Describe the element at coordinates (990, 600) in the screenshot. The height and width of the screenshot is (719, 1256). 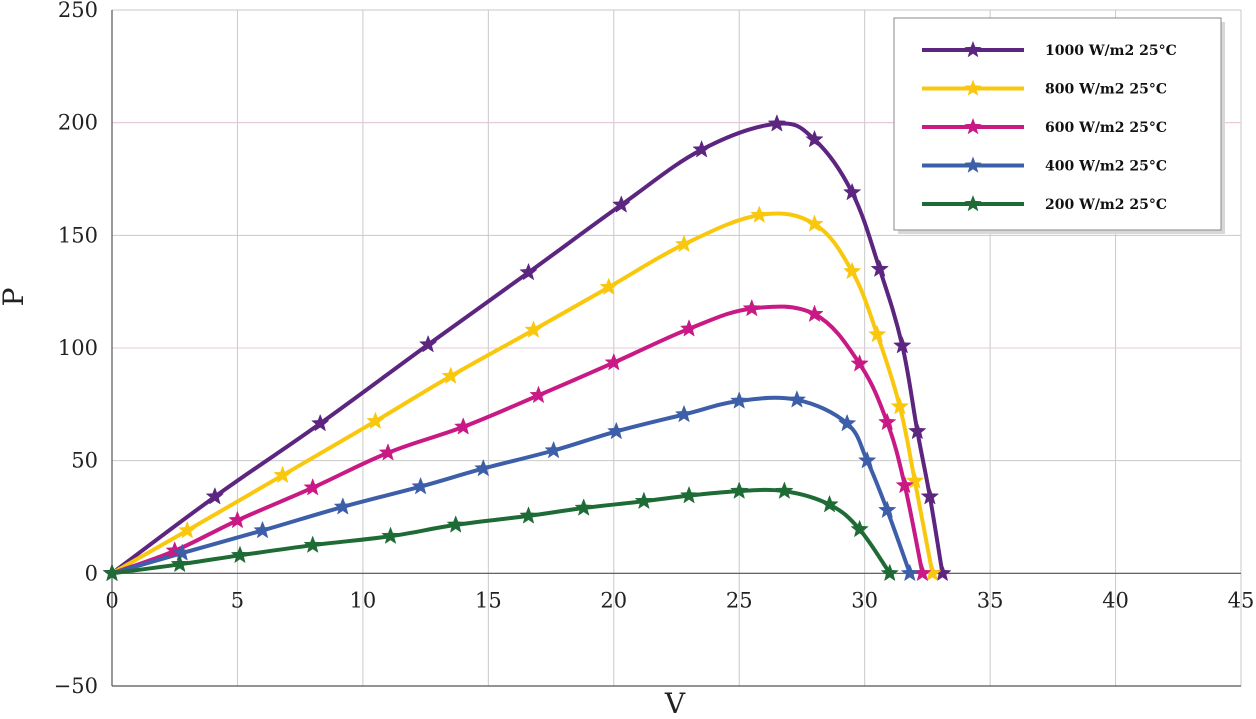
I see `x-tick-label: 35` at that location.